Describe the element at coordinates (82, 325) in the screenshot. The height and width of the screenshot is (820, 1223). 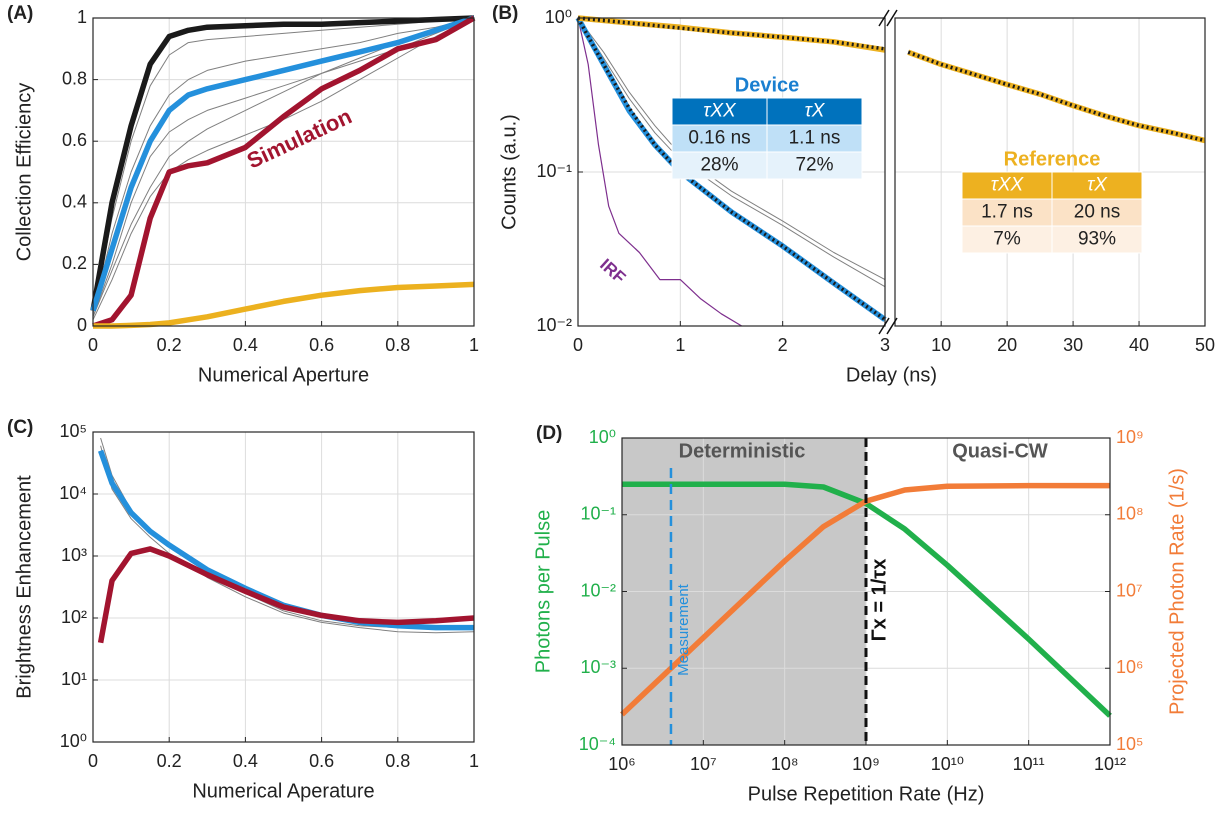
I see `y-tick-label: 0` at that location.